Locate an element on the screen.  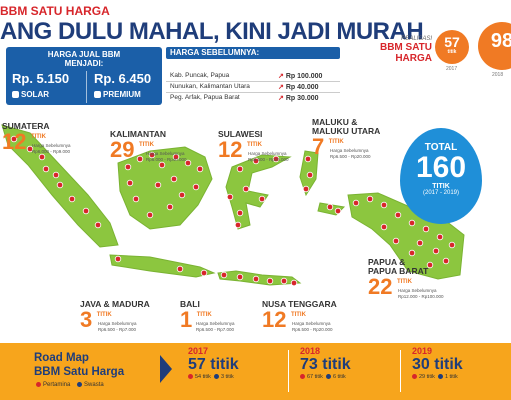
circle-2018: 98 is located at coordinates (494, 46).